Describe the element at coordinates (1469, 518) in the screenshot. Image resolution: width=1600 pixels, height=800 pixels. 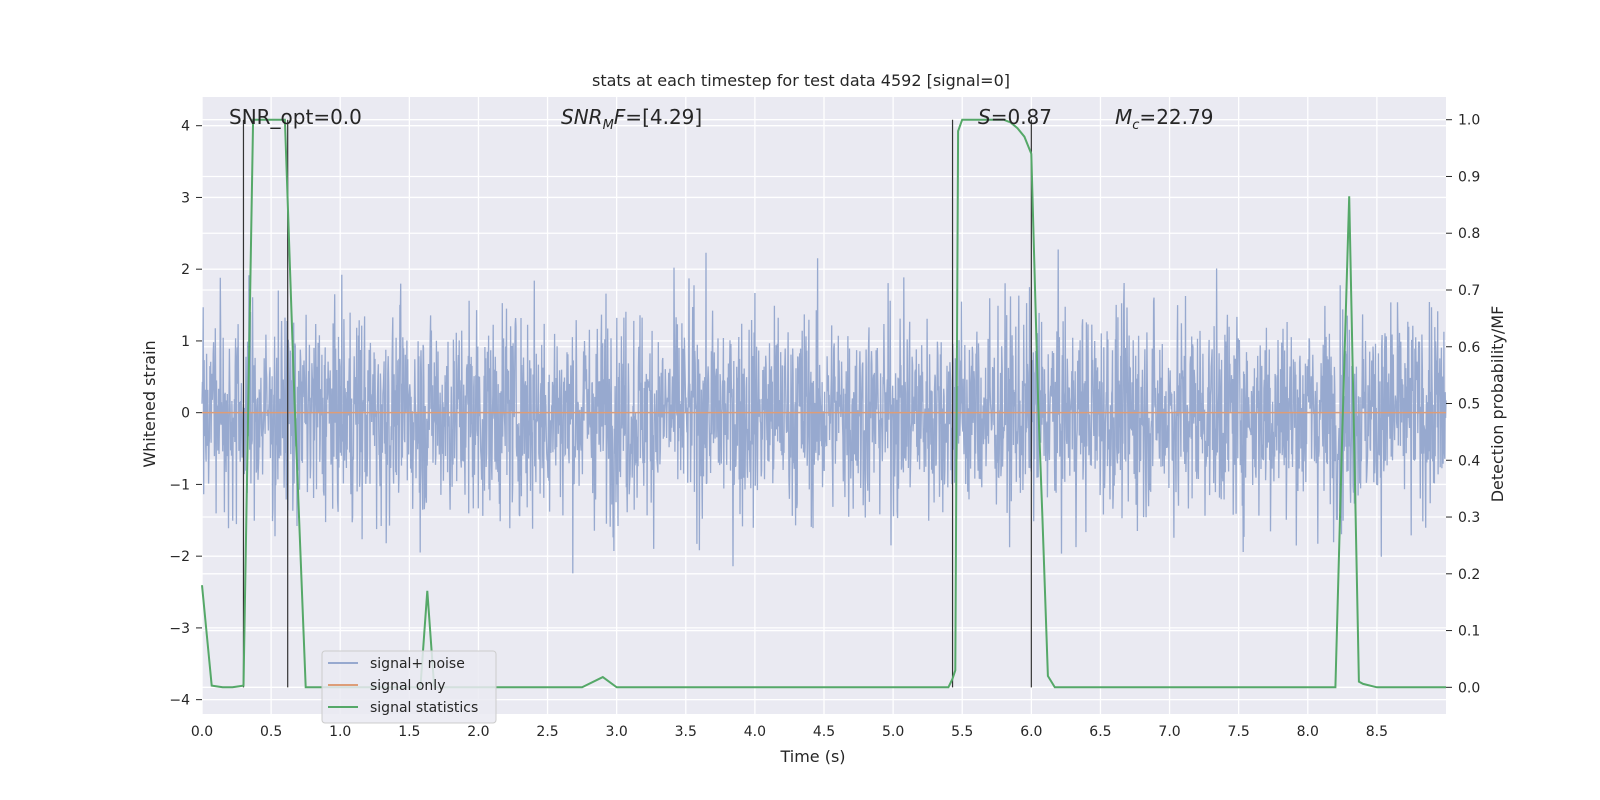
I see `y2-tick-label-3: 0.3` at that location.